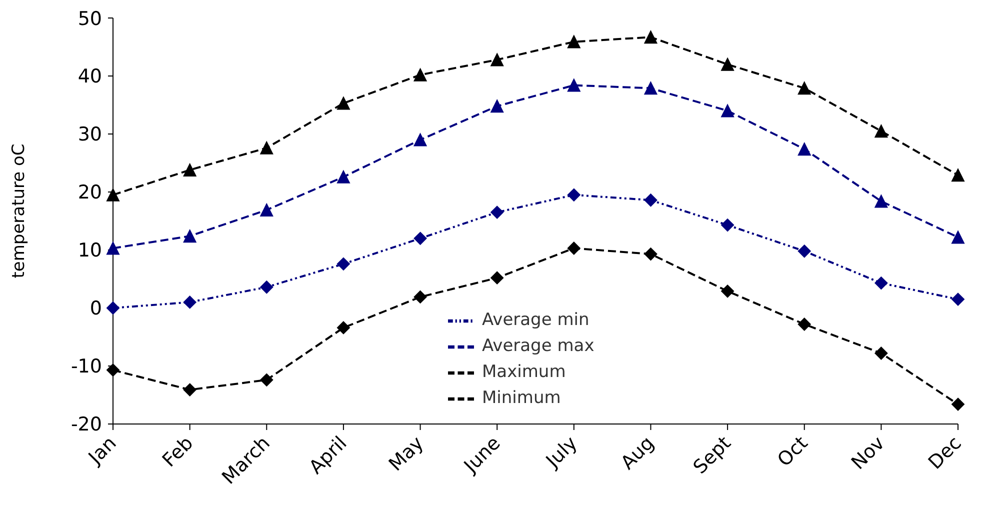  I want to click on y-tick-label: 50, so click(90, 19).